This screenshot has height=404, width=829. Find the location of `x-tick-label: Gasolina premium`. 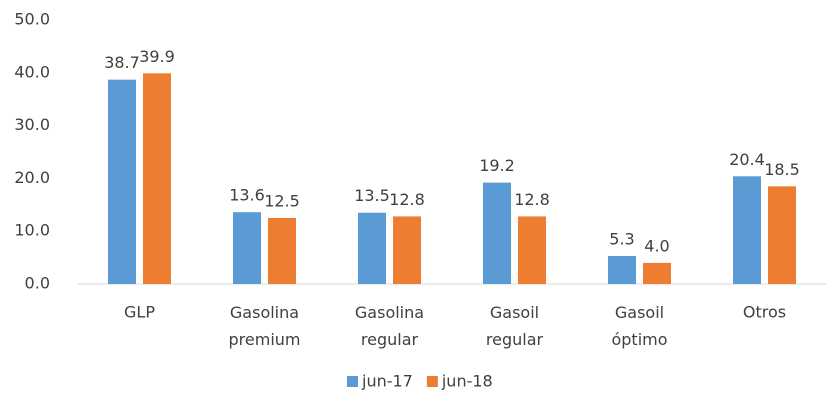

x-tick-label: Gasolina premium is located at coordinates (265, 326).